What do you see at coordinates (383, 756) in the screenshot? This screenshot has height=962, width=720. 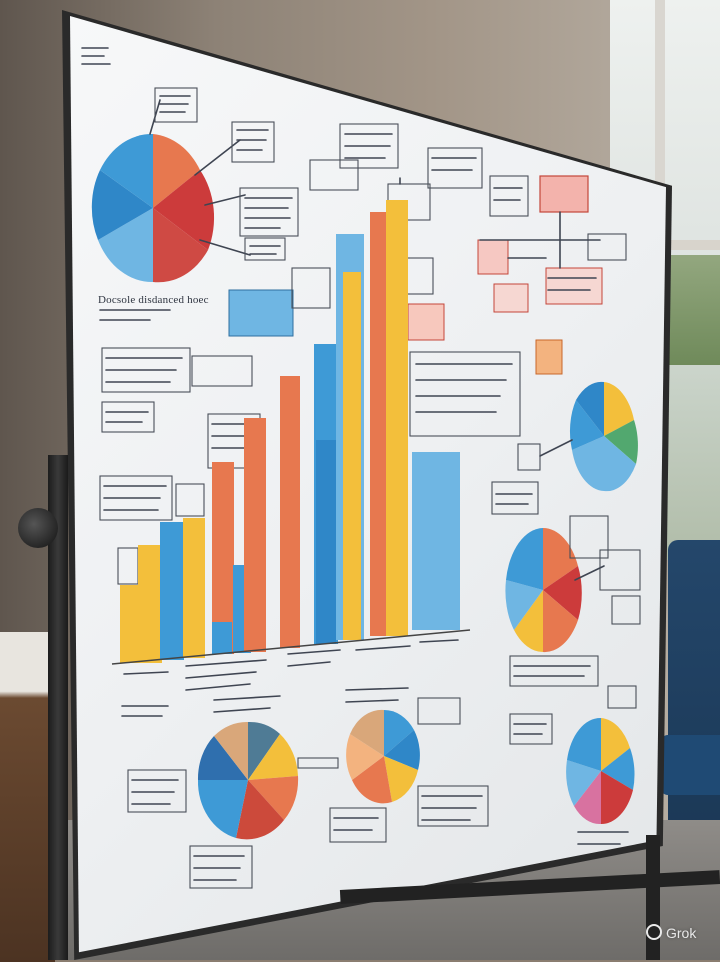 I see `pie-bottom-middle` at bounding box center [383, 756].